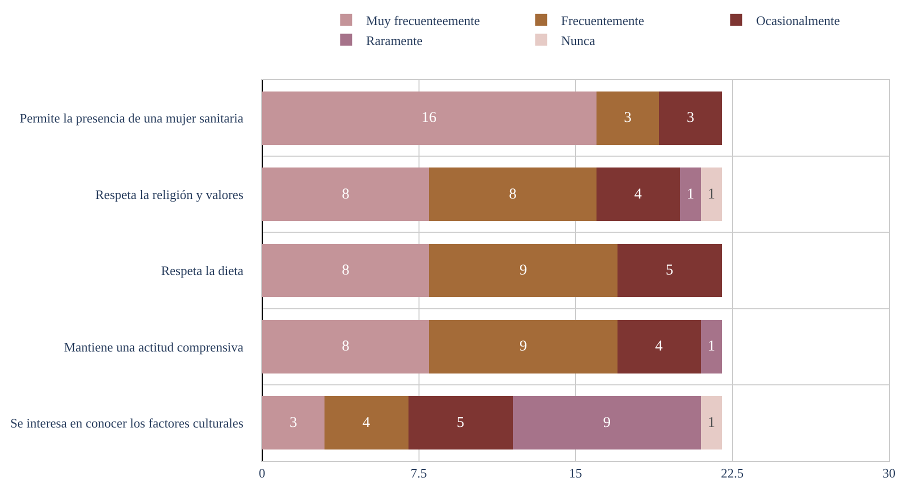  I want to click on legend-label: Raramente, so click(394, 40).